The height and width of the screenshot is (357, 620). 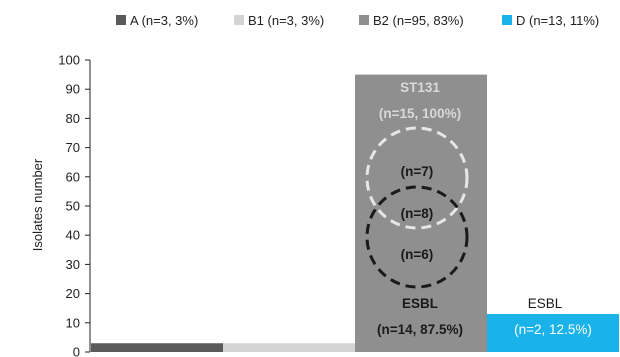 What do you see at coordinates (553, 316) in the screenshot?
I see `d-annotations: ESBL (n=2, 12.5%)` at bounding box center [553, 316].